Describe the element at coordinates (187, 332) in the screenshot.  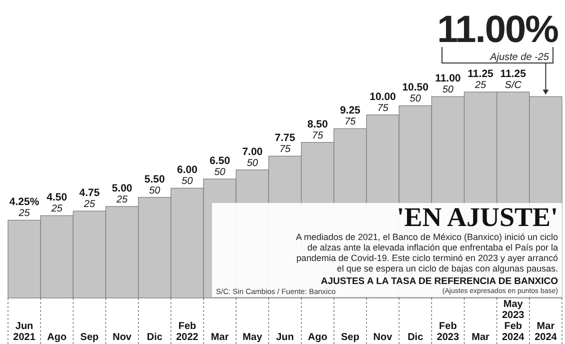
I see `x-tick-label: Feb 2022` at that location.